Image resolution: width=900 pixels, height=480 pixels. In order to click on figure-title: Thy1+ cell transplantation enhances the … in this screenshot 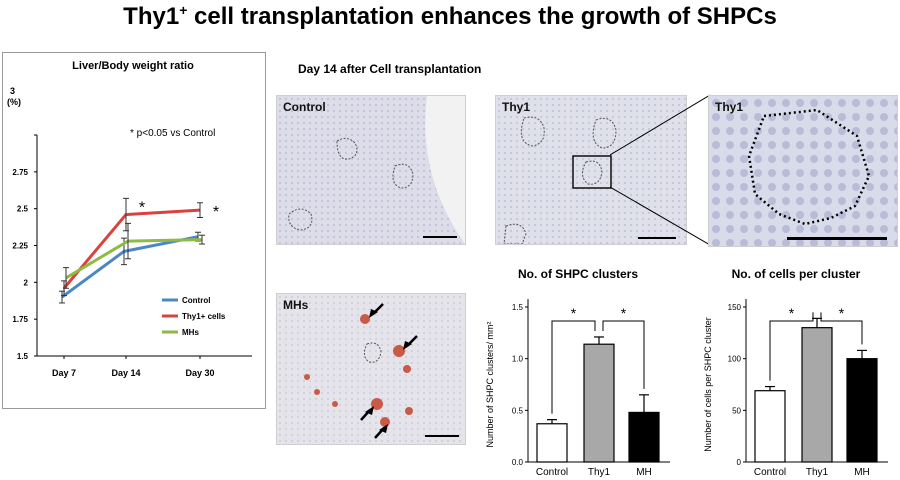, I will do `click(450, 16)`.